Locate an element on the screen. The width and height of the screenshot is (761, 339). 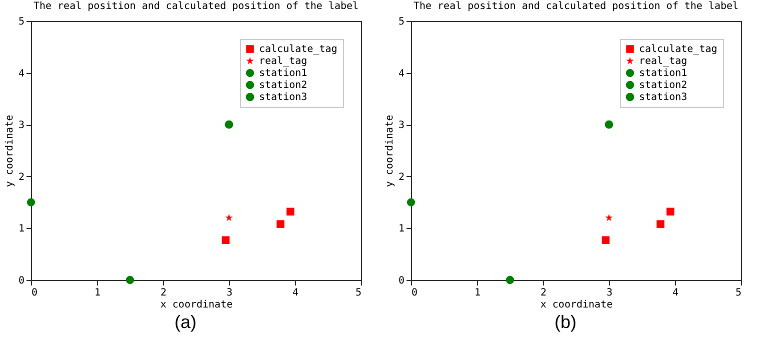
text: (a) is located at coordinates (186, 322).